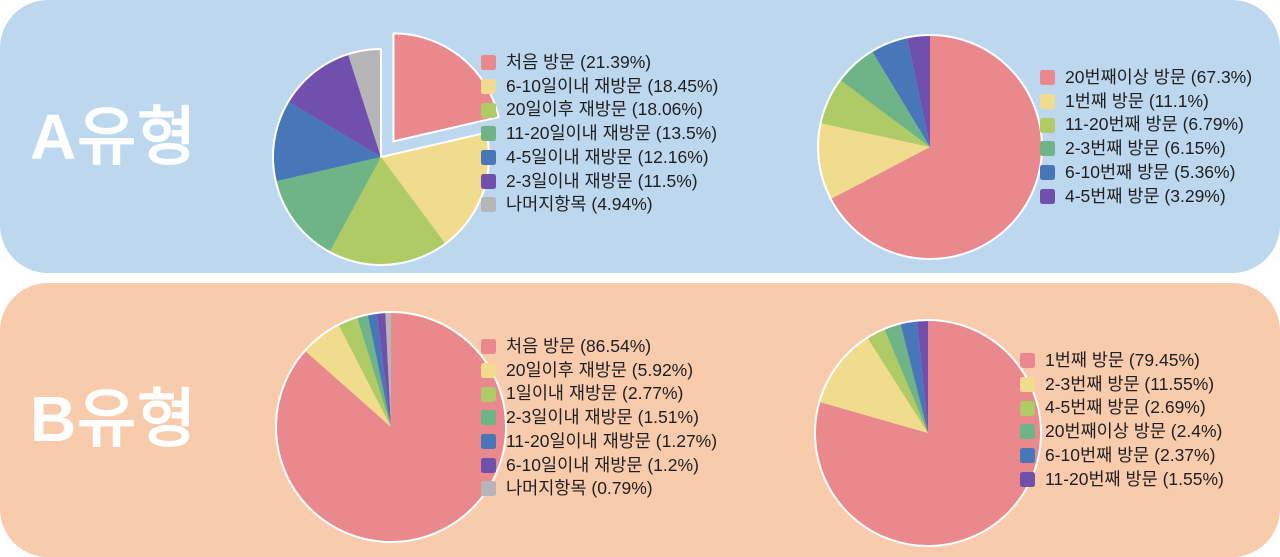 The height and width of the screenshot is (557, 1280). I want to click on legend-item: 4-5번째 방문 (3.29%), so click(1146, 196).